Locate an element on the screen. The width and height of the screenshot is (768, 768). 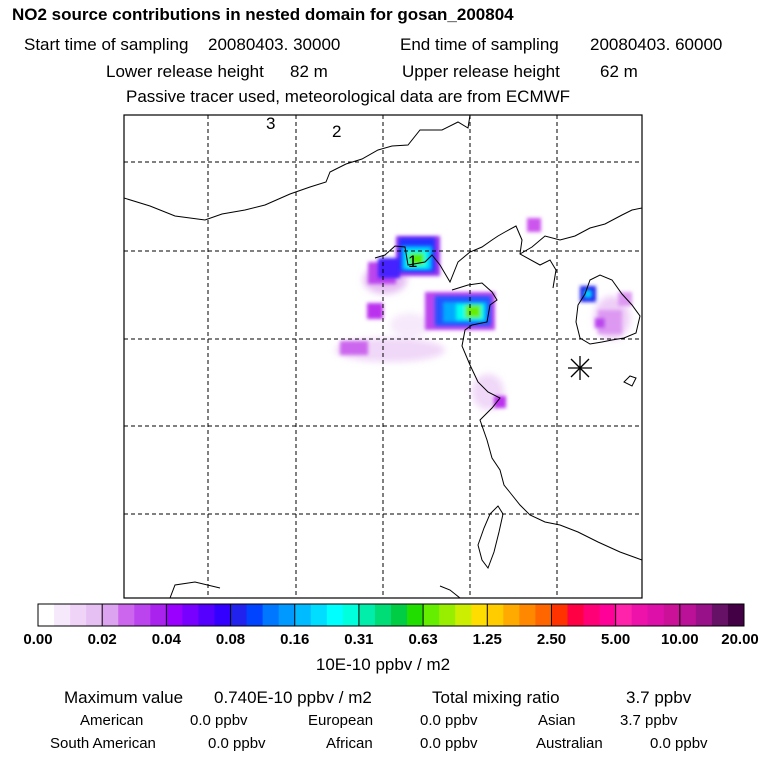
end-time-label: End time of sampling is located at coordinates (479, 44).